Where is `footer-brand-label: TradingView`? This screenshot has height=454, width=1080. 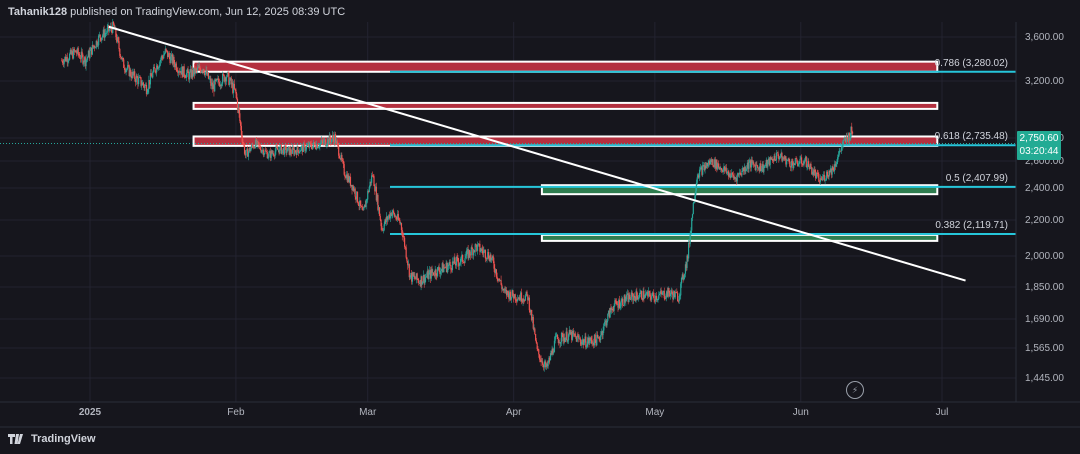 footer-brand-label: TradingView is located at coordinates (63, 439).